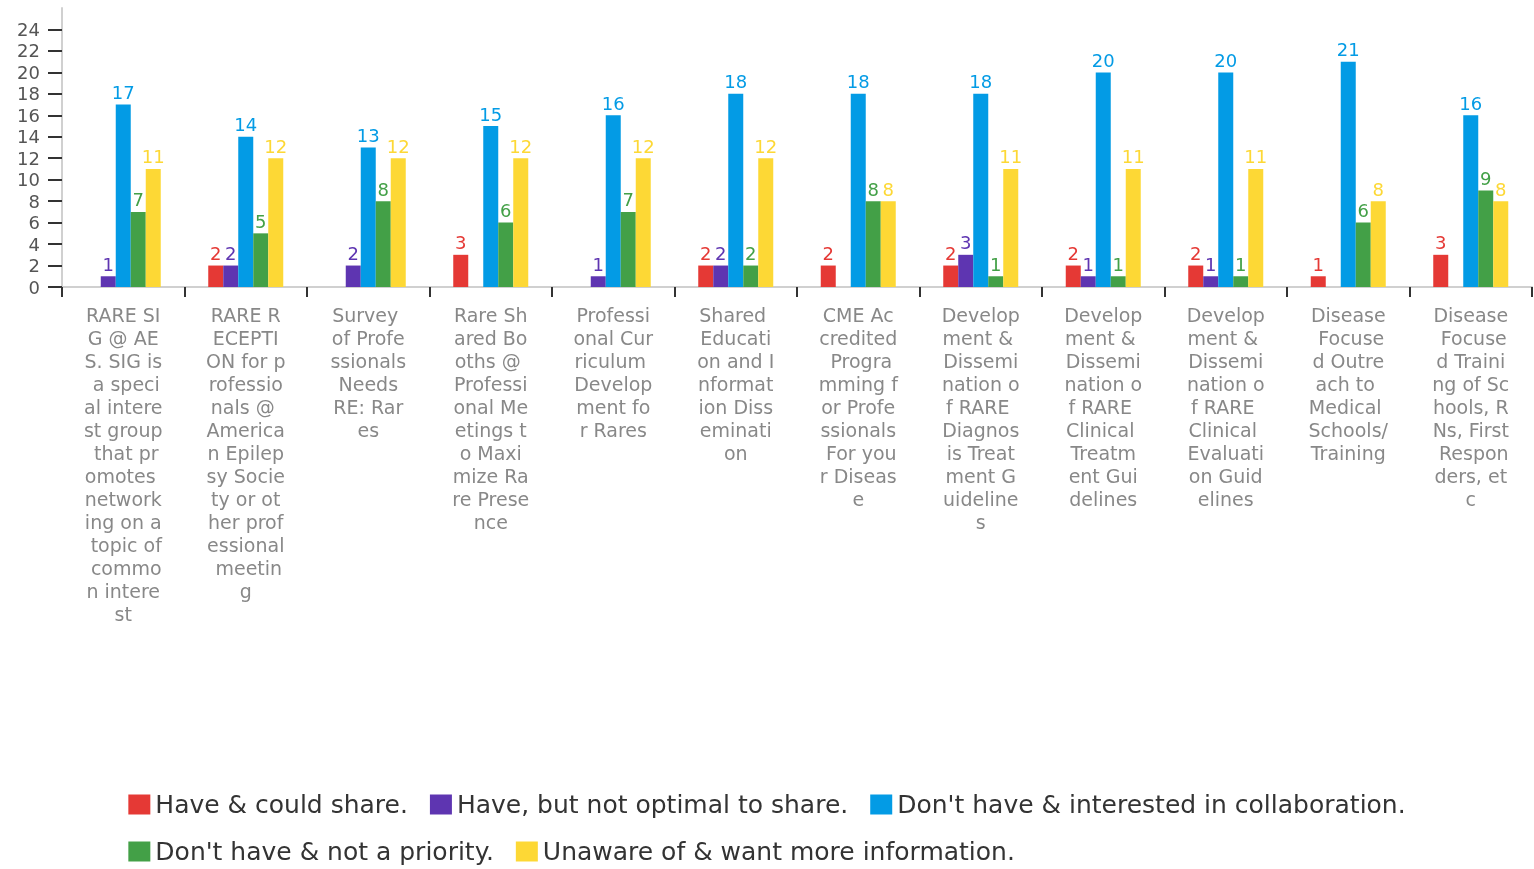 The image size is (1534, 869). Describe the element at coordinates (1103, 406) in the screenshot. I see `category-label: Development & Dissemination of RARE Clinical Treatment Guidelines` at that location.